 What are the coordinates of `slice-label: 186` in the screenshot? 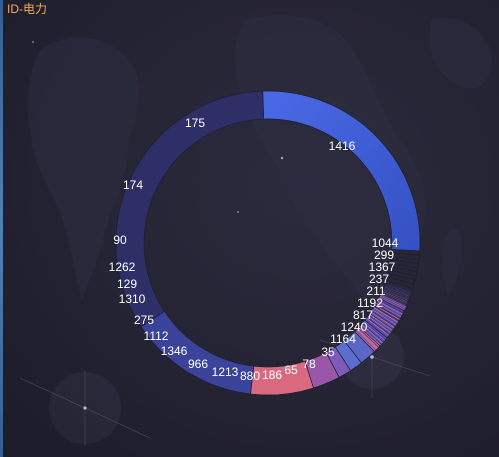 It's located at (272, 375).